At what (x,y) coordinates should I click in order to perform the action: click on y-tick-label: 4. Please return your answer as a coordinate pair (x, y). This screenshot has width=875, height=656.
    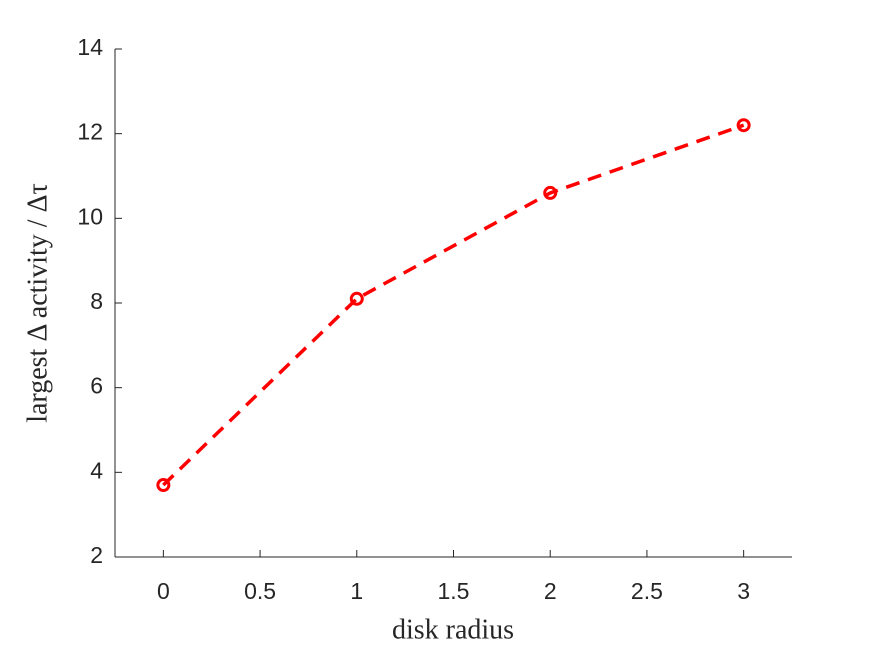
    Looking at the image, I should click on (96, 470).